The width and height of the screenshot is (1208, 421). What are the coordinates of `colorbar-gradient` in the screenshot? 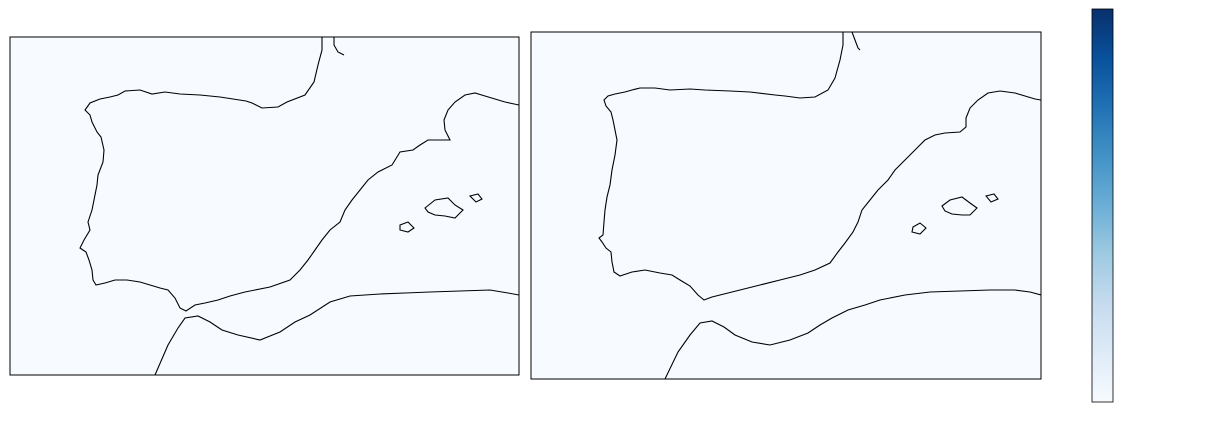 It's located at (1102, 205).